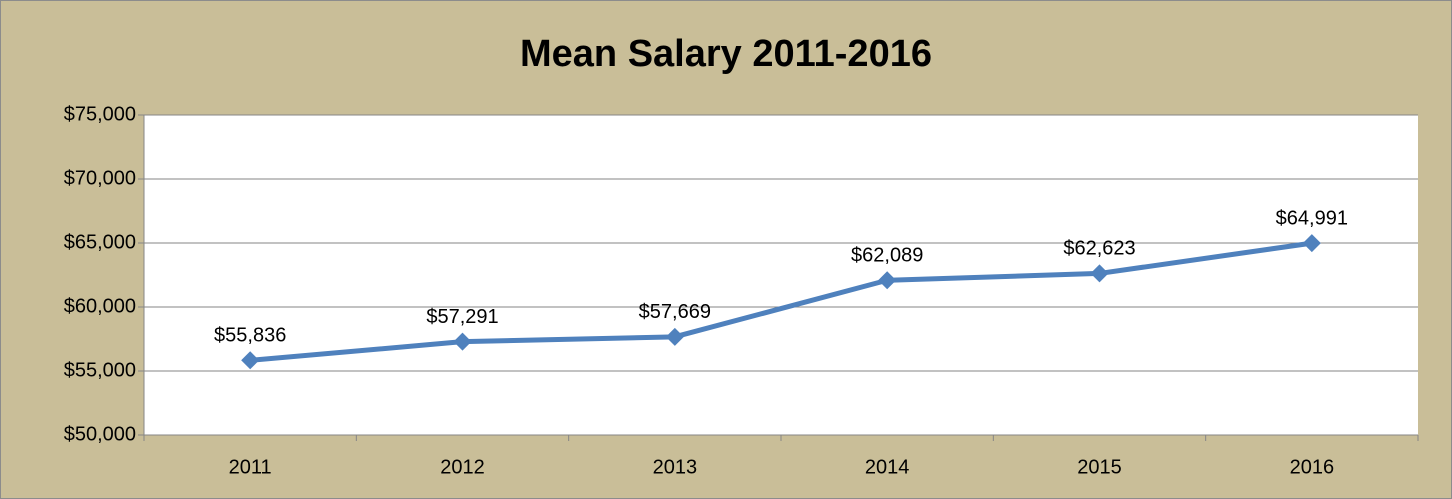  What do you see at coordinates (462, 467) in the screenshot?
I see `x-tick-label: 2012` at bounding box center [462, 467].